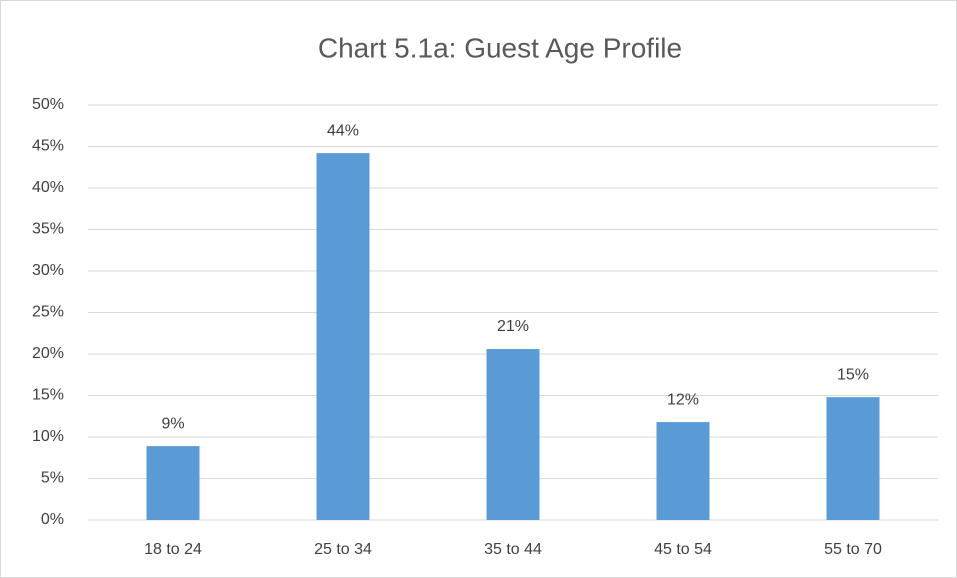 Image resolution: width=957 pixels, height=578 pixels. I want to click on x-tick-label: 18 to 24, so click(173, 549).